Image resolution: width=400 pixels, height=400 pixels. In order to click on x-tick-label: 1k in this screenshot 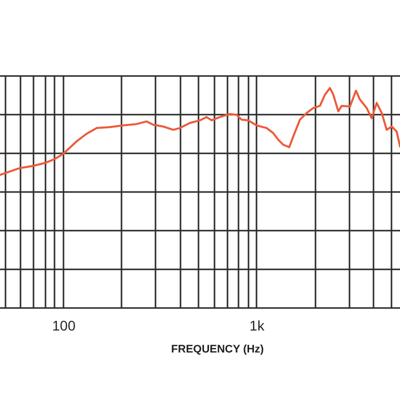, I will do `click(258, 326)`.